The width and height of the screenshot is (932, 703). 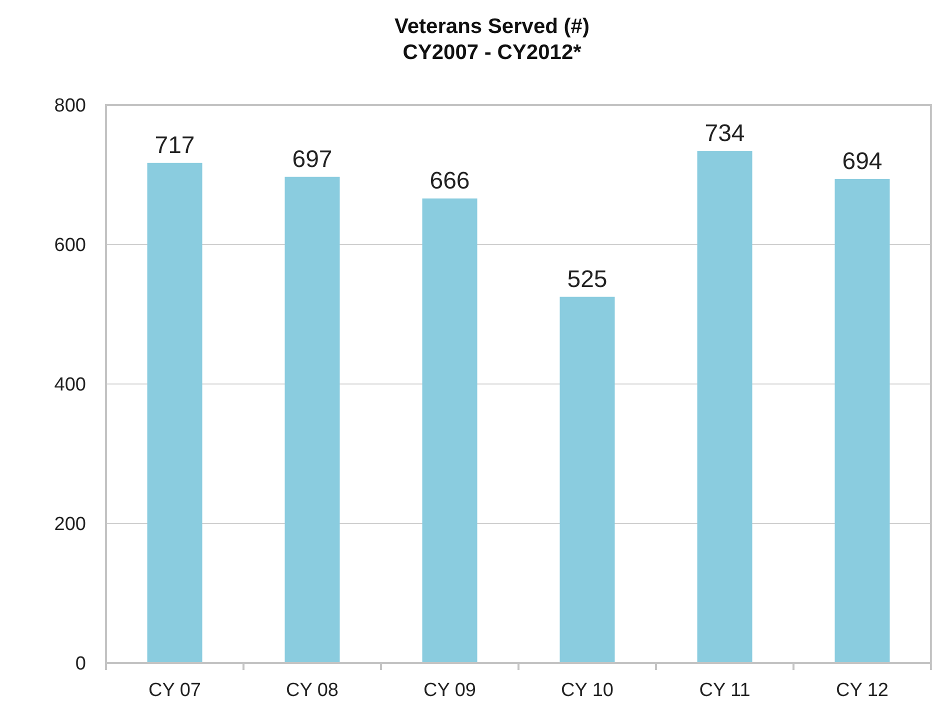 I want to click on chart-title: Veterans Served (#), so click(x=492, y=26).